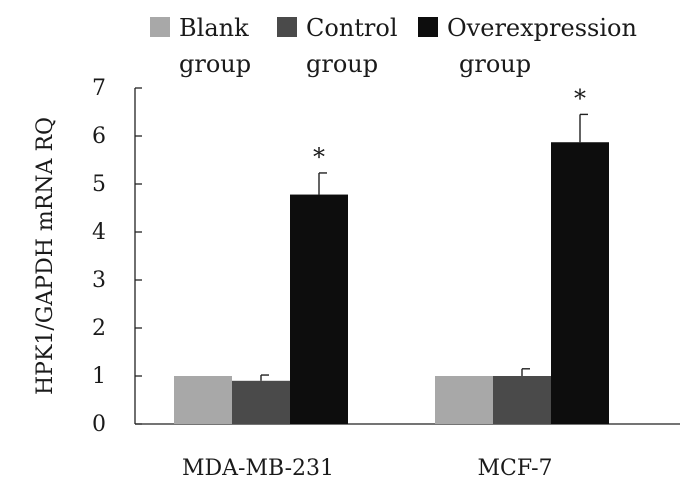 The height and width of the screenshot is (497, 700). Describe the element at coordinates (99, 136) in the screenshot. I see `y-tick-label: 6` at that location.